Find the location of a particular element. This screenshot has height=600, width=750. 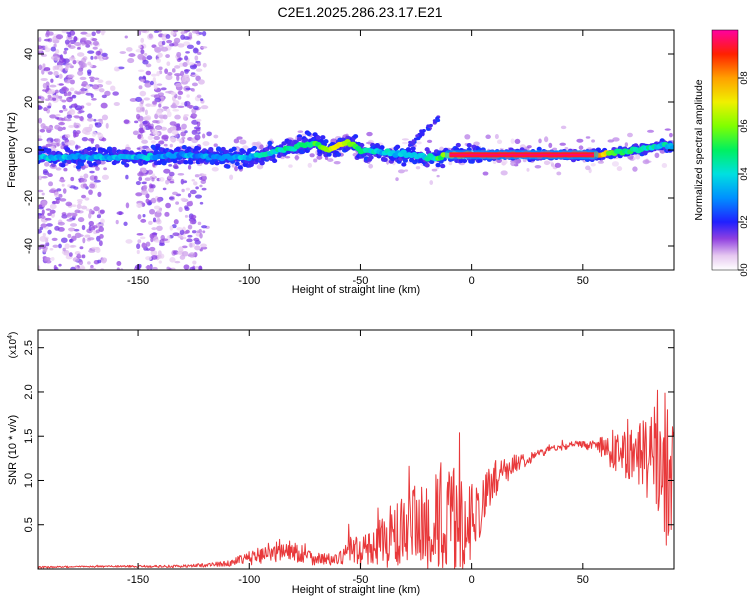

y-tick-label: -20 is located at coordinates (29, 198).